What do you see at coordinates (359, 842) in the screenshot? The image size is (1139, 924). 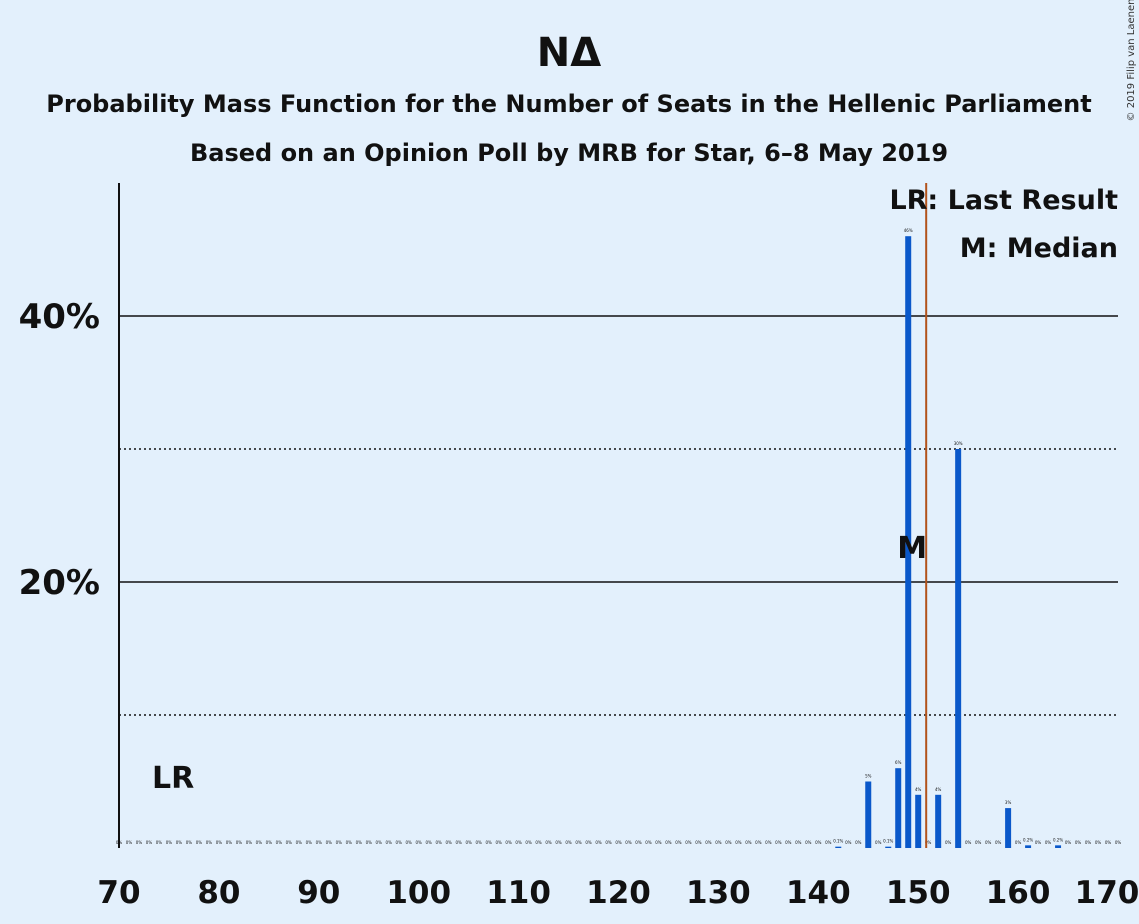 I see `data-label-94: 0%` at bounding box center [359, 842].